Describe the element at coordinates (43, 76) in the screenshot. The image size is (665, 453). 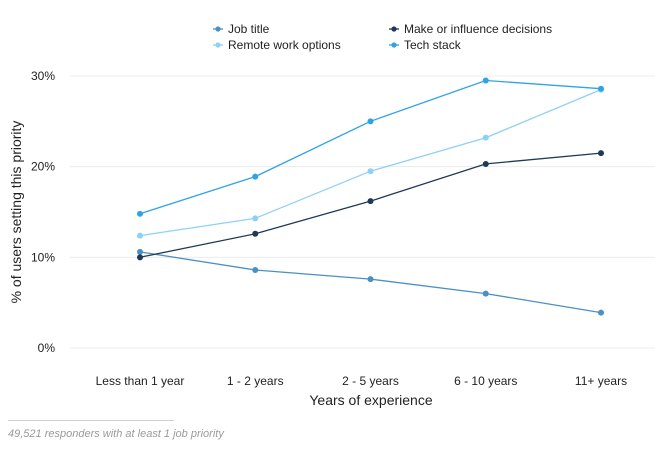
I see `y-tick-label: 30%` at that location.